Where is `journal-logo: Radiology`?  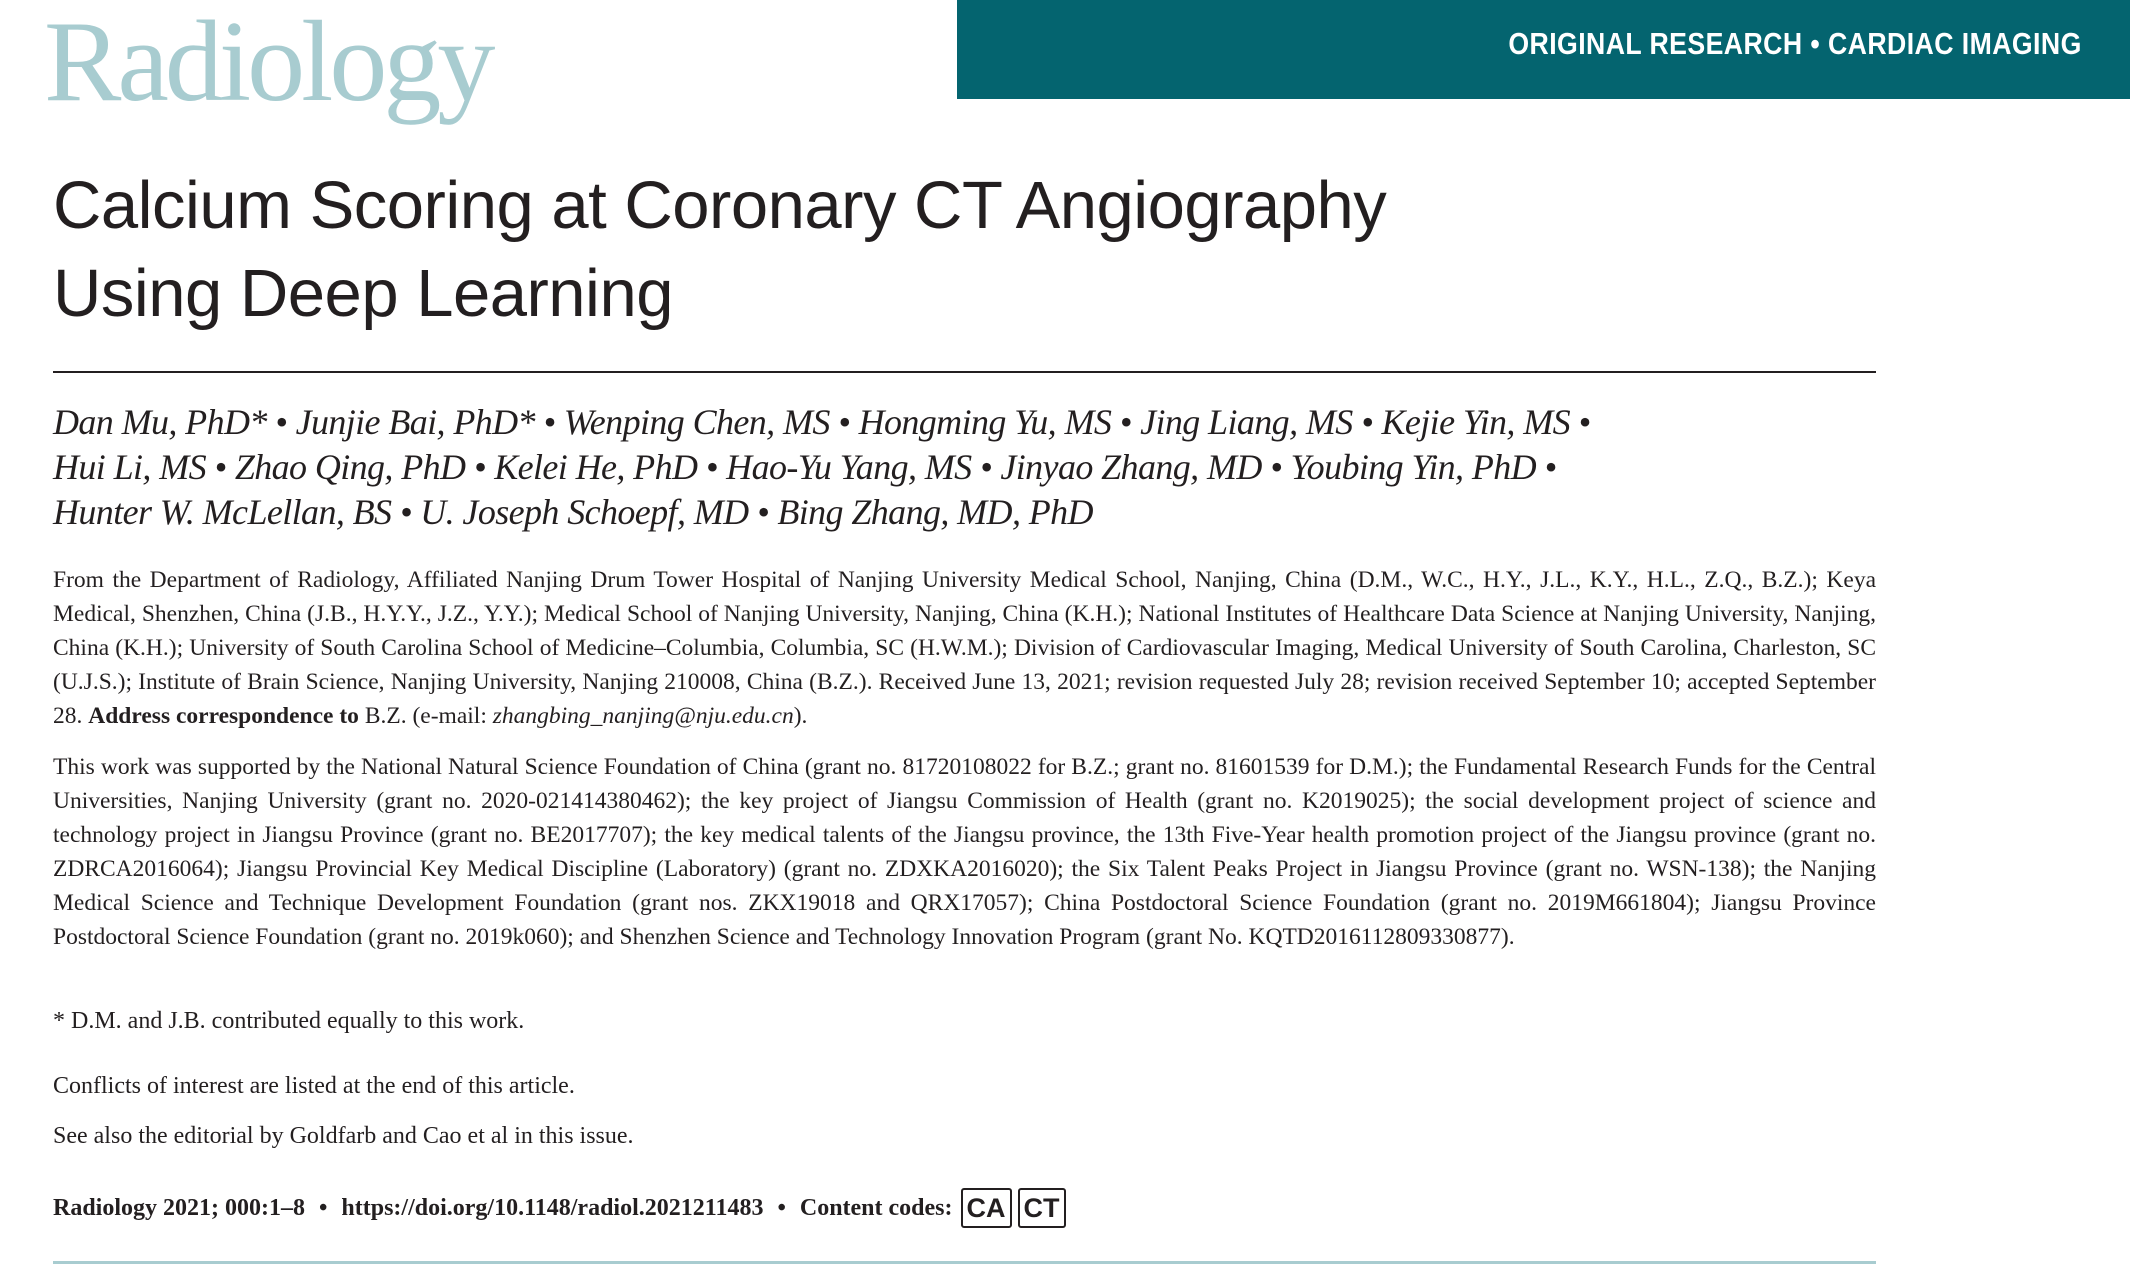 journal-logo: Radiology is located at coordinates (269, 63).